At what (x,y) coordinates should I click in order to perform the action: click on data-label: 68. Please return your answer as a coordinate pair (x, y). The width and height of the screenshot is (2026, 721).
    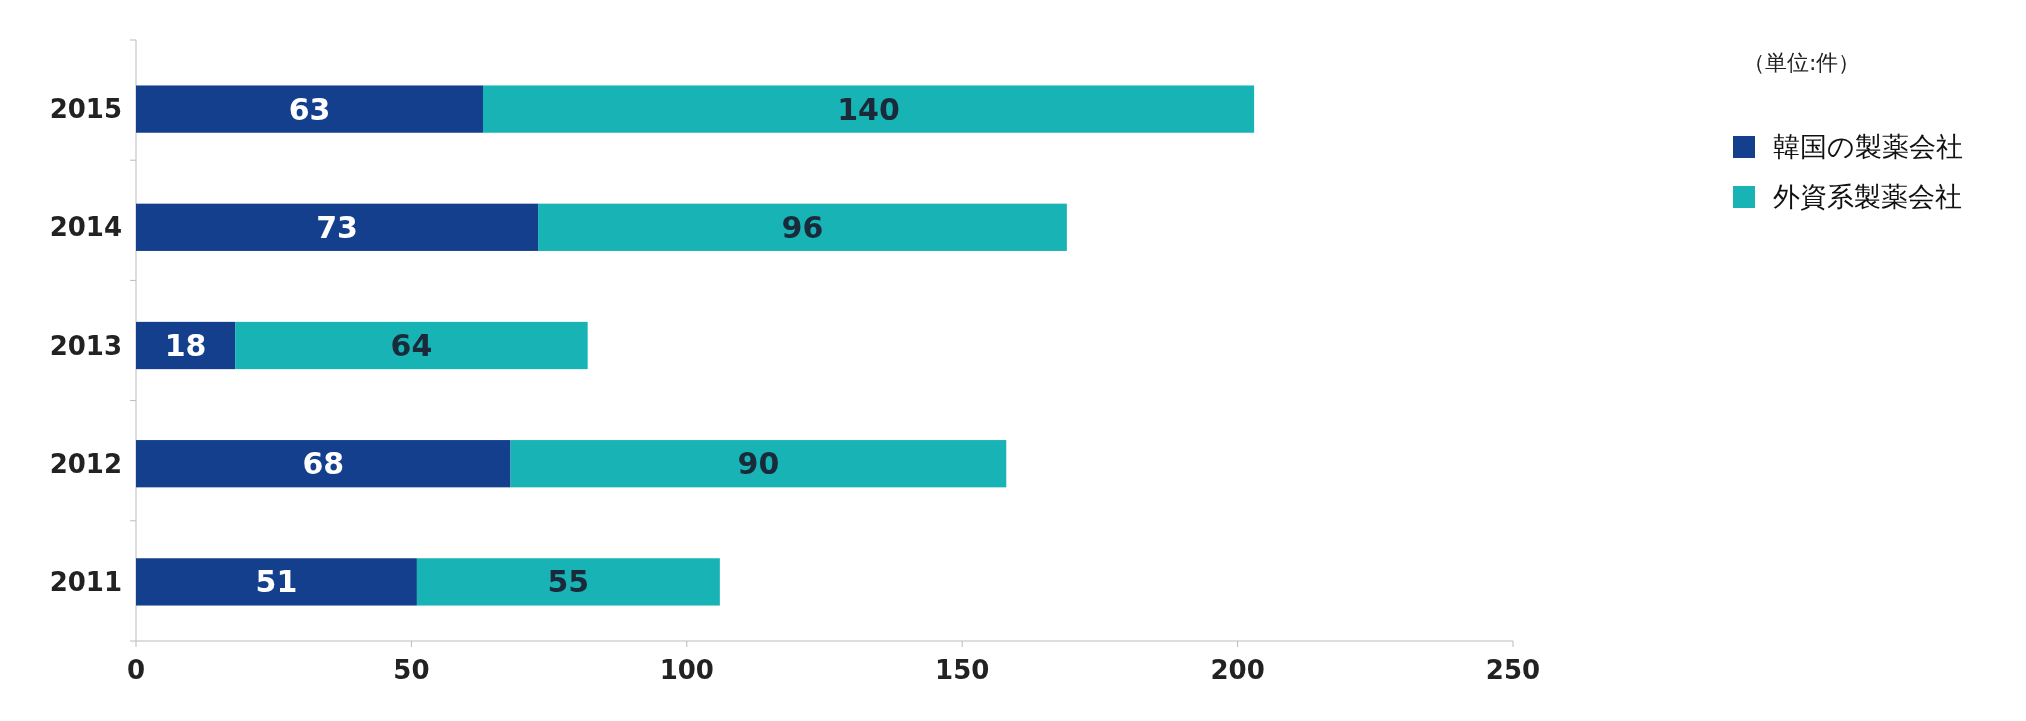
    Looking at the image, I should click on (323, 464).